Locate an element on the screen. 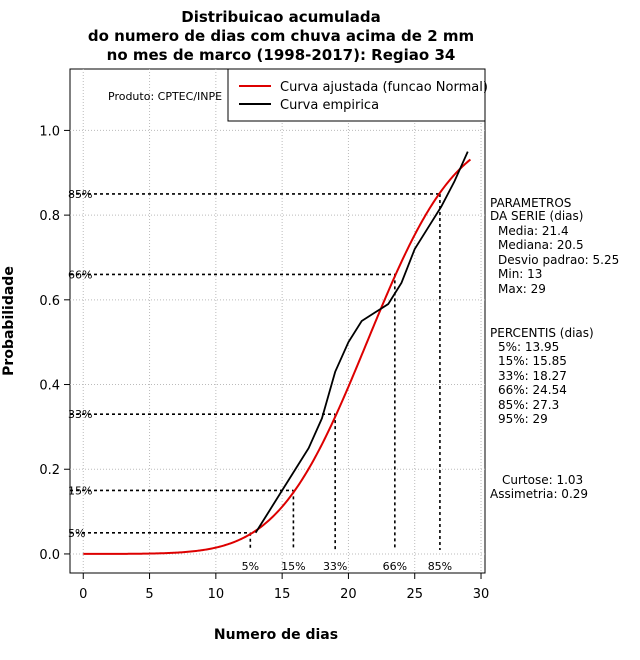 The height and width of the screenshot is (660, 640). parametro-desvio: Desvio padrao: 5.25 is located at coordinates (558, 260).